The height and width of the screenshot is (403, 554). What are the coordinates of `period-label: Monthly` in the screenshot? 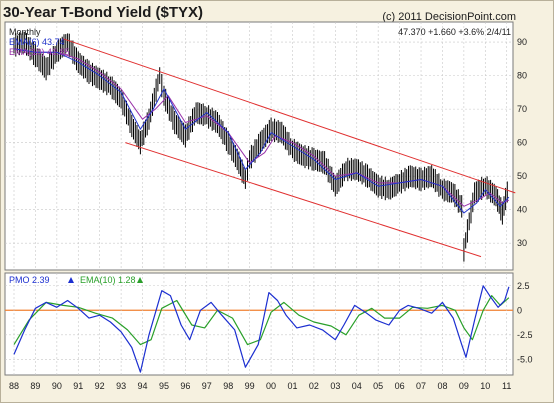 It's located at (25, 32).